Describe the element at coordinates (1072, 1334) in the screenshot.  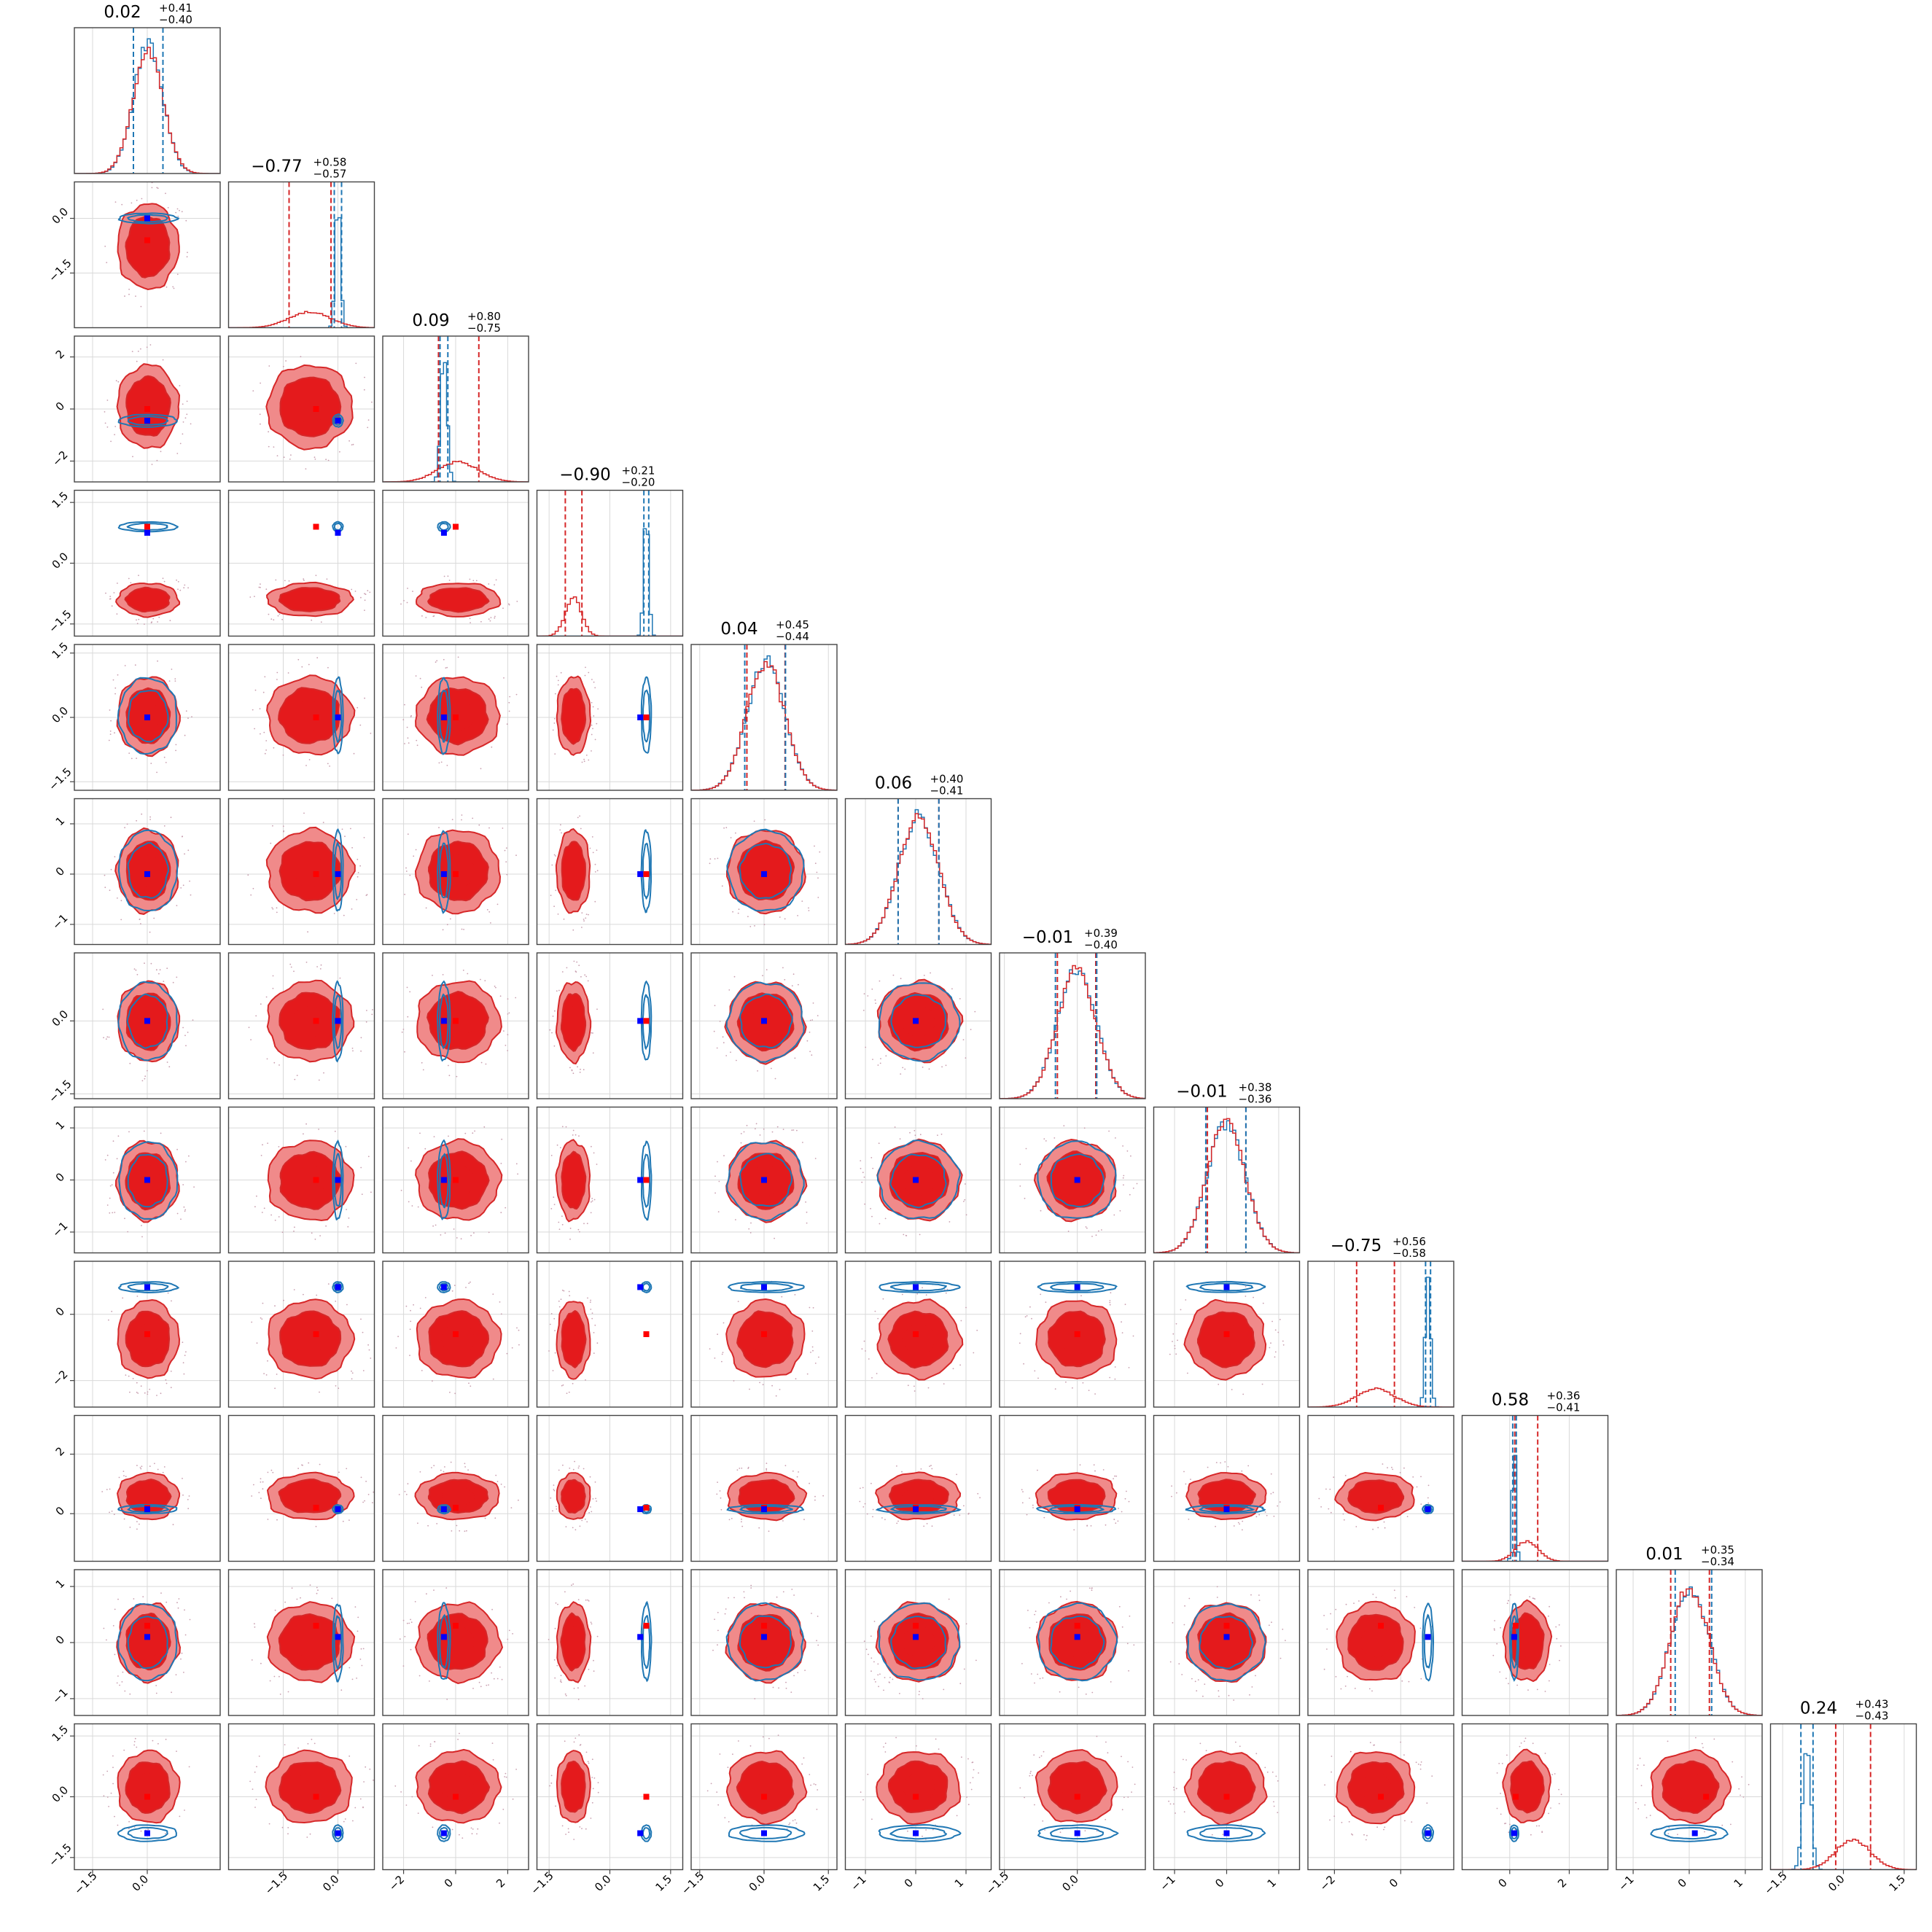
I see `contour-panel` at that location.